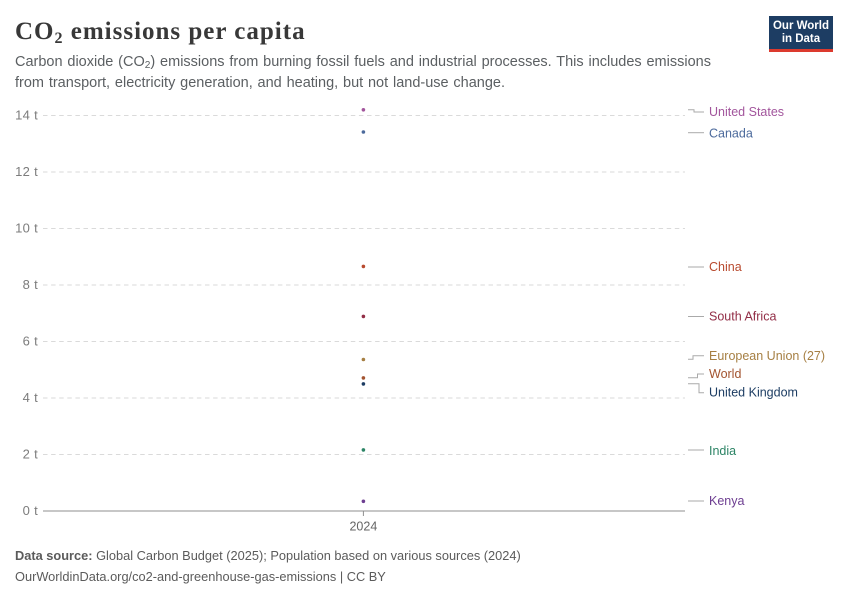 Image resolution: width=850 pixels, height=600 pixels. Describe the element at coordinates (725, 267) in the screenshot. I see `svg-text: China` at that location.